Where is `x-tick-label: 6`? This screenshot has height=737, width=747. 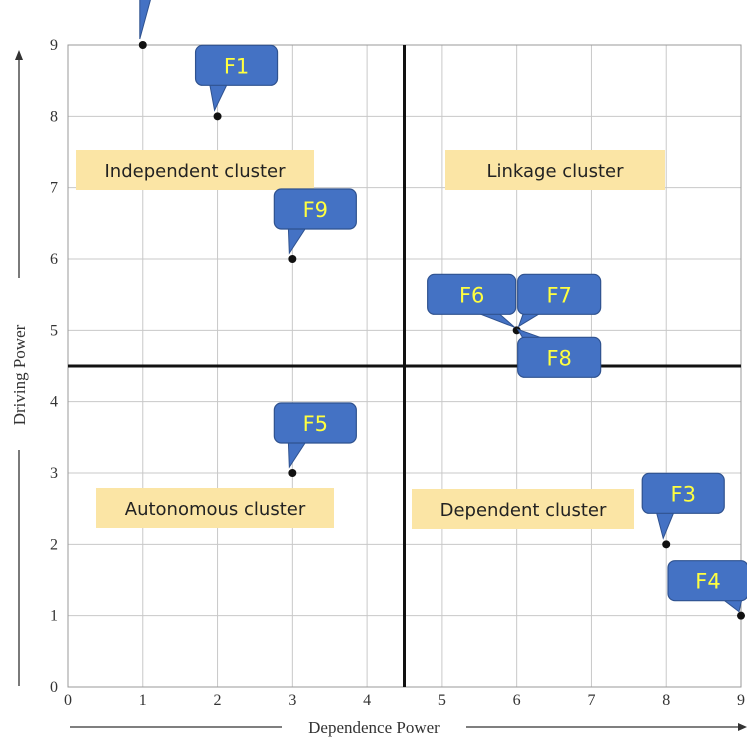 x-tick-label: 6 is located at coordinates (517, 700).